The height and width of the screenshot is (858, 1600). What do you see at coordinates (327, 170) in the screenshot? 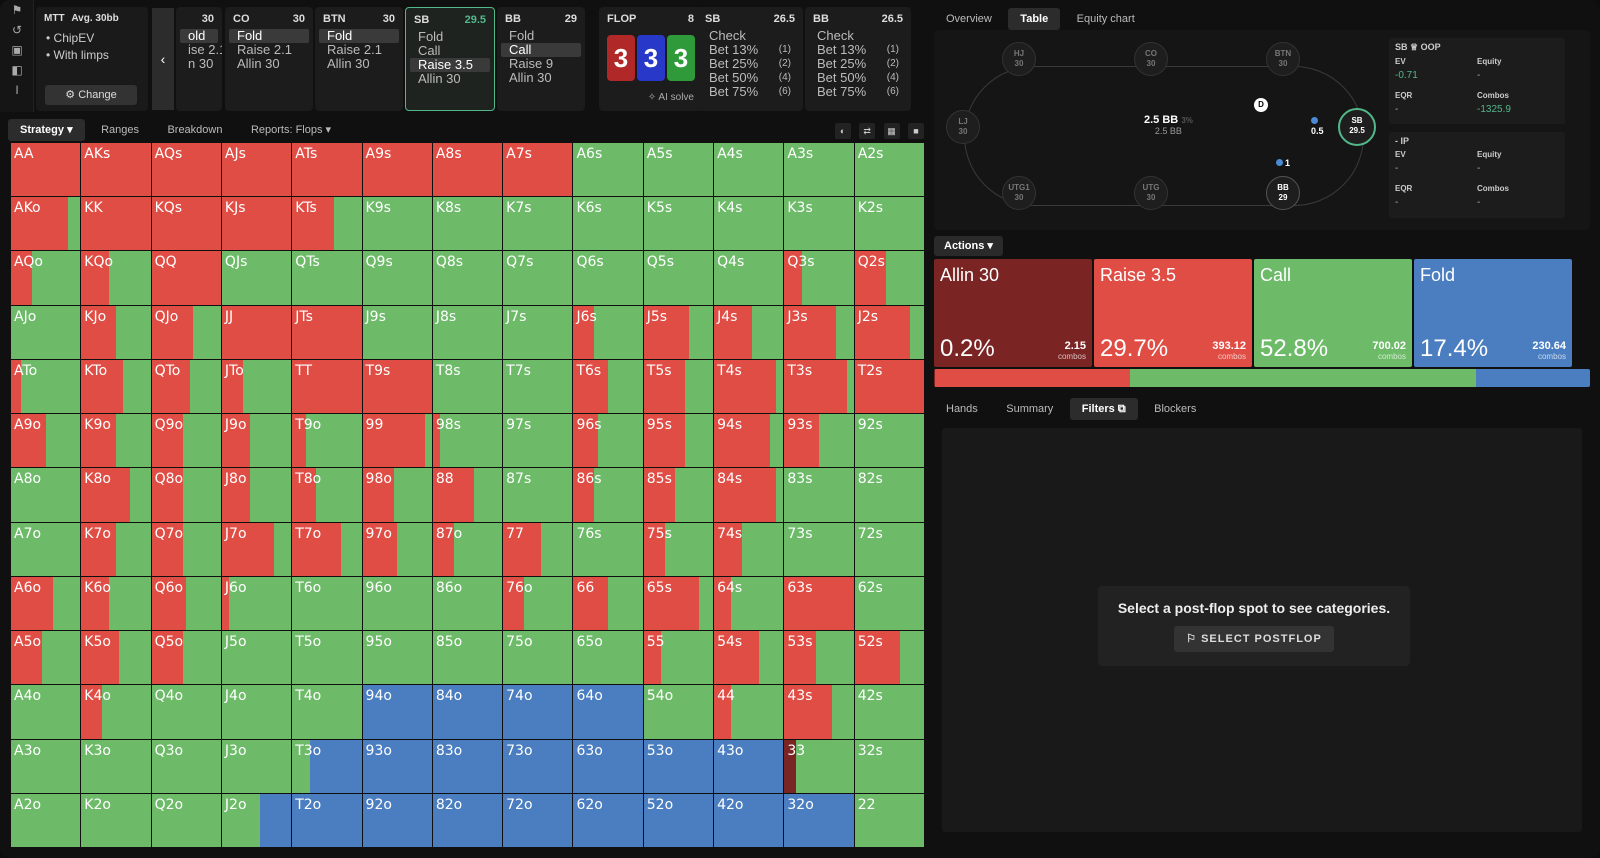
I see `hand-cell: ATs` at bounding box center [327, 170].